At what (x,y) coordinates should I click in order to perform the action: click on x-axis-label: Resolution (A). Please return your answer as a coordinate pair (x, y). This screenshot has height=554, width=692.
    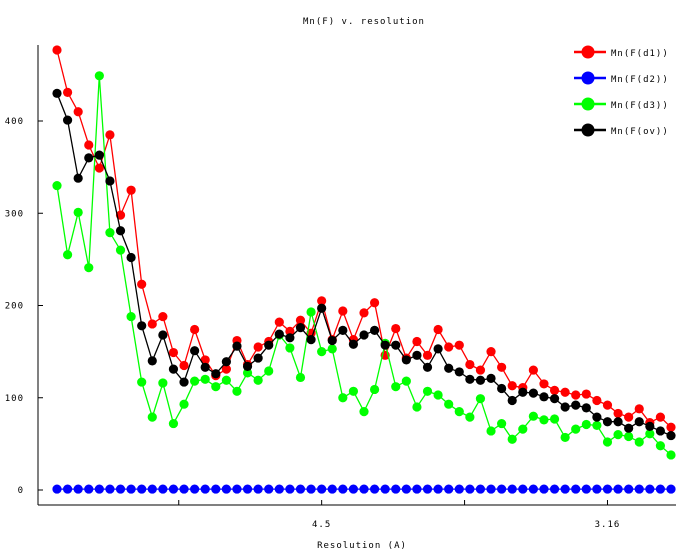
    Looking at the image, I should click on (362, 546).